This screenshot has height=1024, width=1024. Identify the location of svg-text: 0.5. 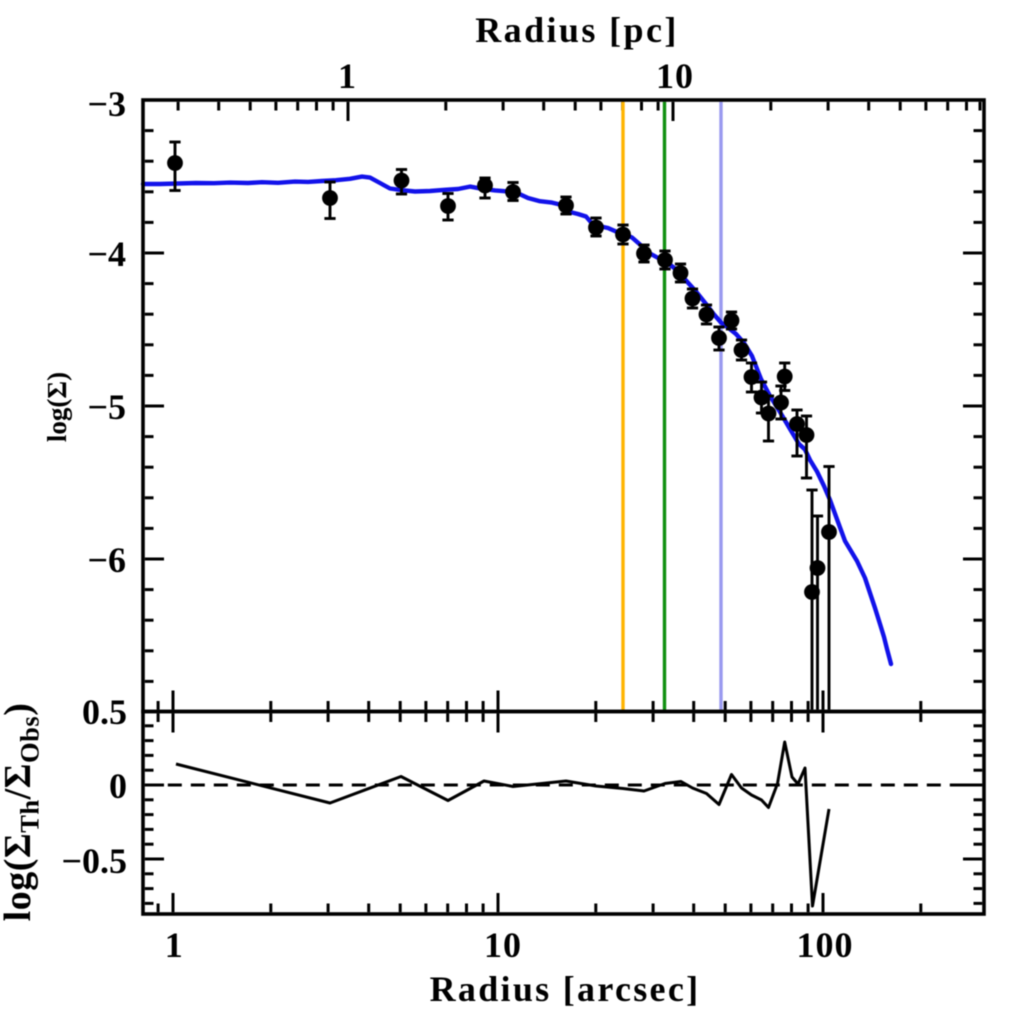
(104, 712).